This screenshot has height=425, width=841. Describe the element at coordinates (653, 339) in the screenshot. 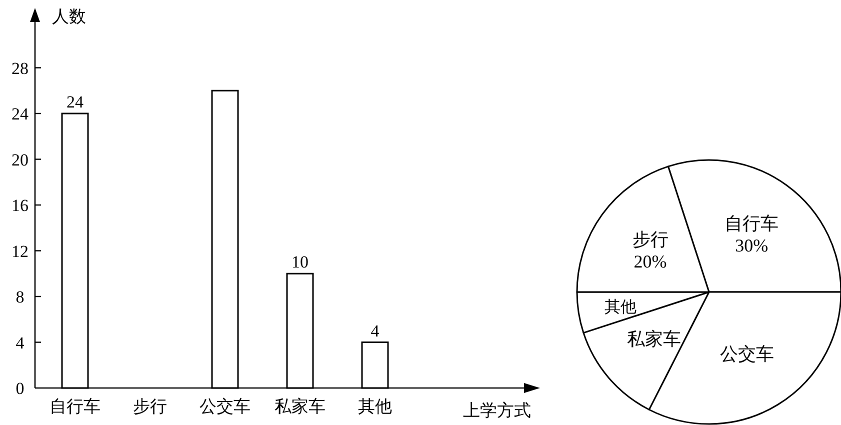

I see `slice-label: 私家车` at that location.